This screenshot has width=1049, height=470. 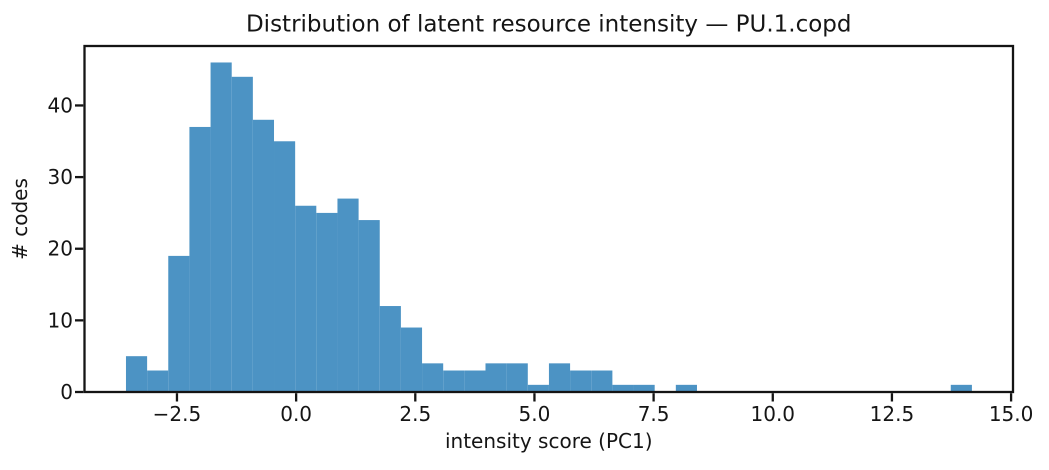 What do you see at coordinates (296, 414) in the screenshot?
I see `x-tick-label: 0.0` at bounding box center [296, 414].